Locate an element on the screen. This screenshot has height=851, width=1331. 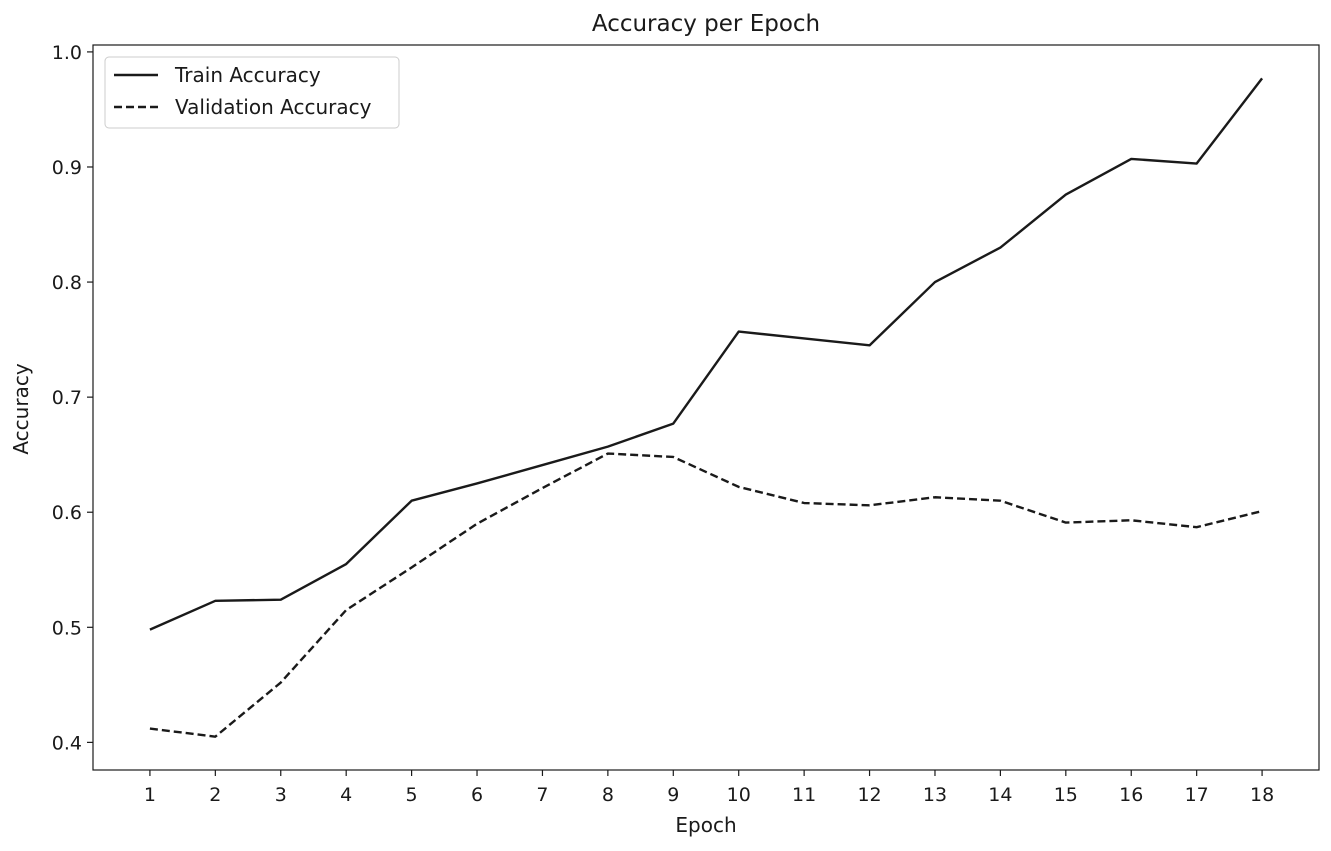
x-tick-label: 3 is located at coordinates (281, 795).